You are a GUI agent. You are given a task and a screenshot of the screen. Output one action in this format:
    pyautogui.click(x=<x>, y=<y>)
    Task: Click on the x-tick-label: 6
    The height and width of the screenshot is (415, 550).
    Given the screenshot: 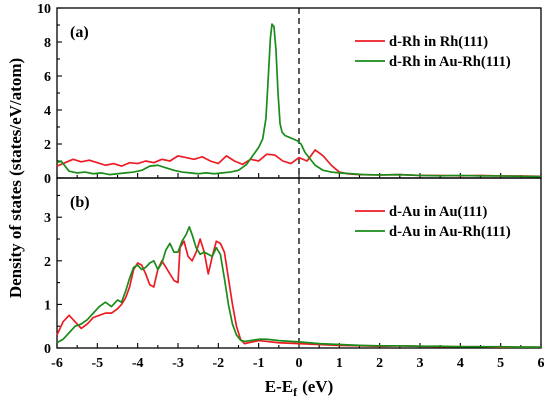 What is the action you would take?
    pyautogui.click(x=541, y=363)
    